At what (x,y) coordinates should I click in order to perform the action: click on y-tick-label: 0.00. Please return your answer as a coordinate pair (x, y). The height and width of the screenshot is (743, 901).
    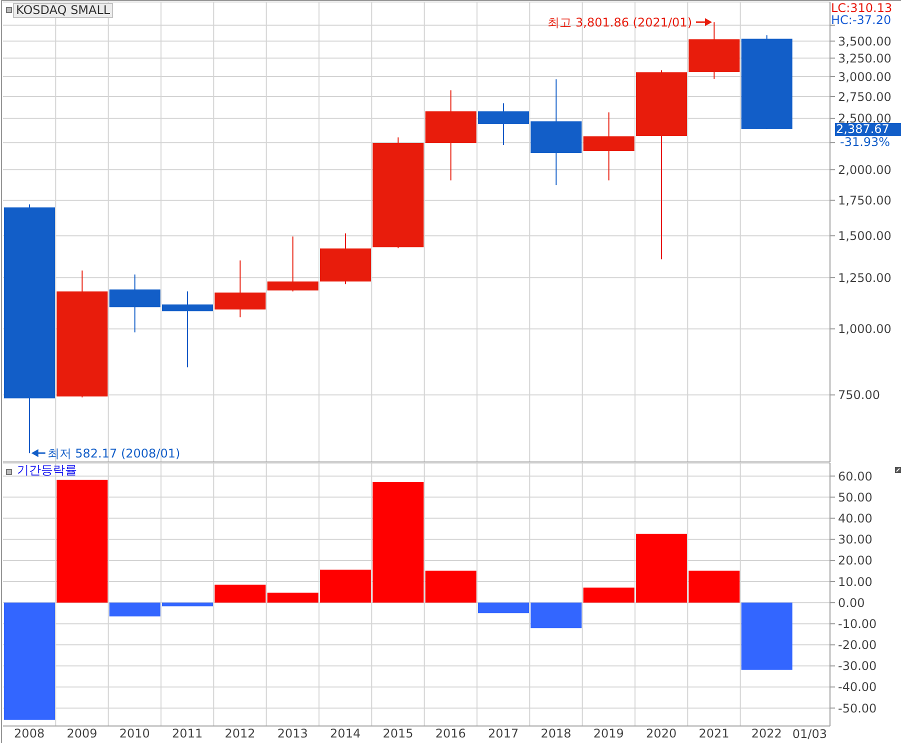
    Looking at the image, I should click on (851, 603).